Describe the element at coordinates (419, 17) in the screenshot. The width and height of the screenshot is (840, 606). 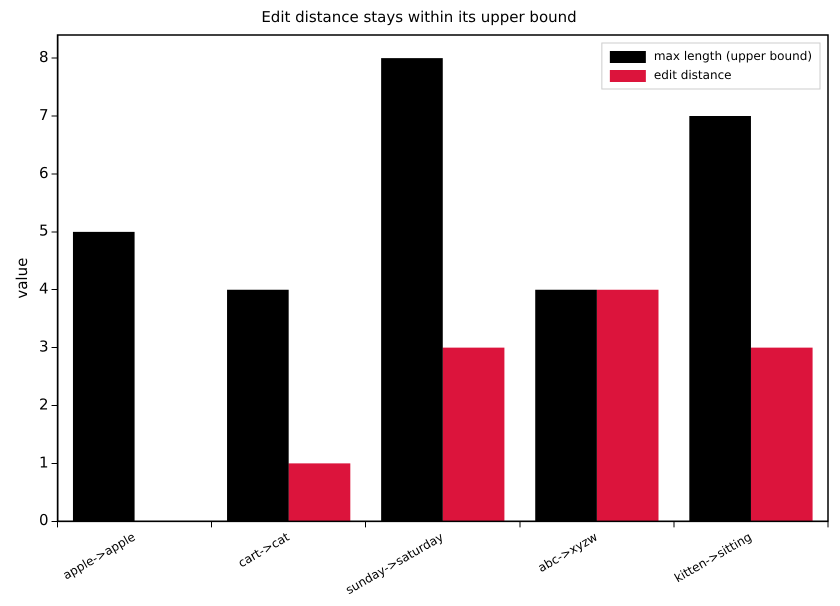
I see `chart-title: Edit distance stays within its upper bound` at that location.